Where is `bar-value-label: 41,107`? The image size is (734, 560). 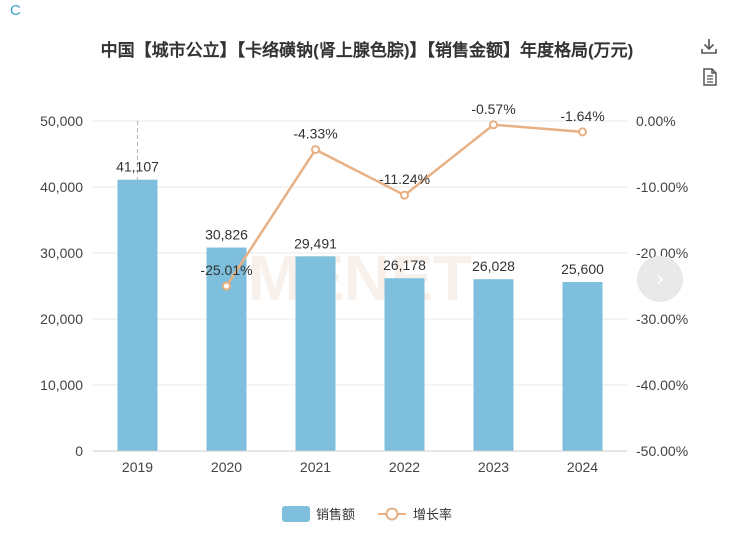
bar-value-label: 41,107 is located at coordinates (137, 167).